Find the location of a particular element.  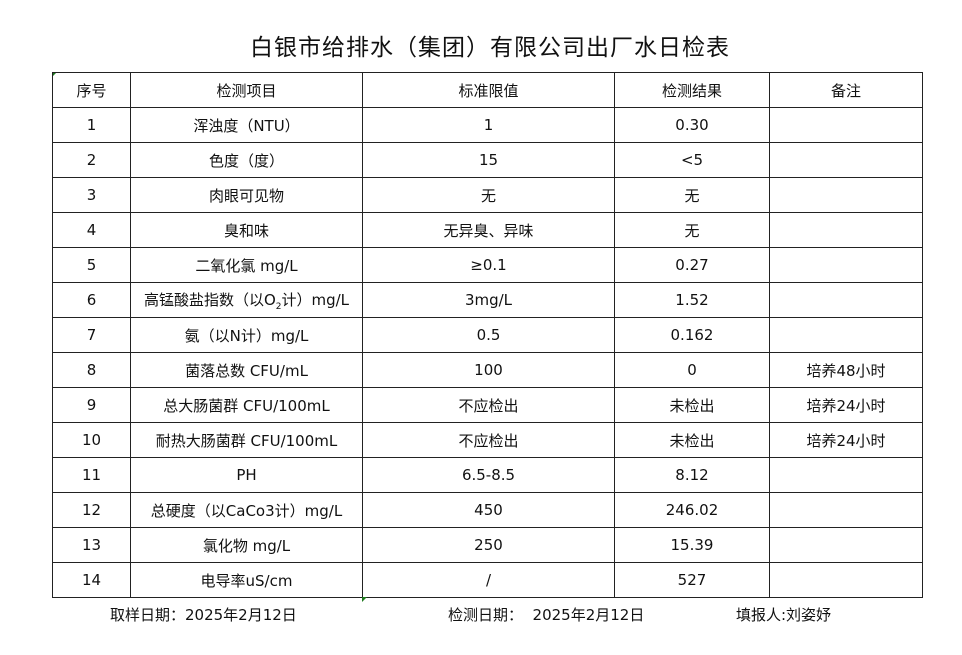

table-row: 3 肉眼可见物 无 无 is located at coordinates (487, 195).